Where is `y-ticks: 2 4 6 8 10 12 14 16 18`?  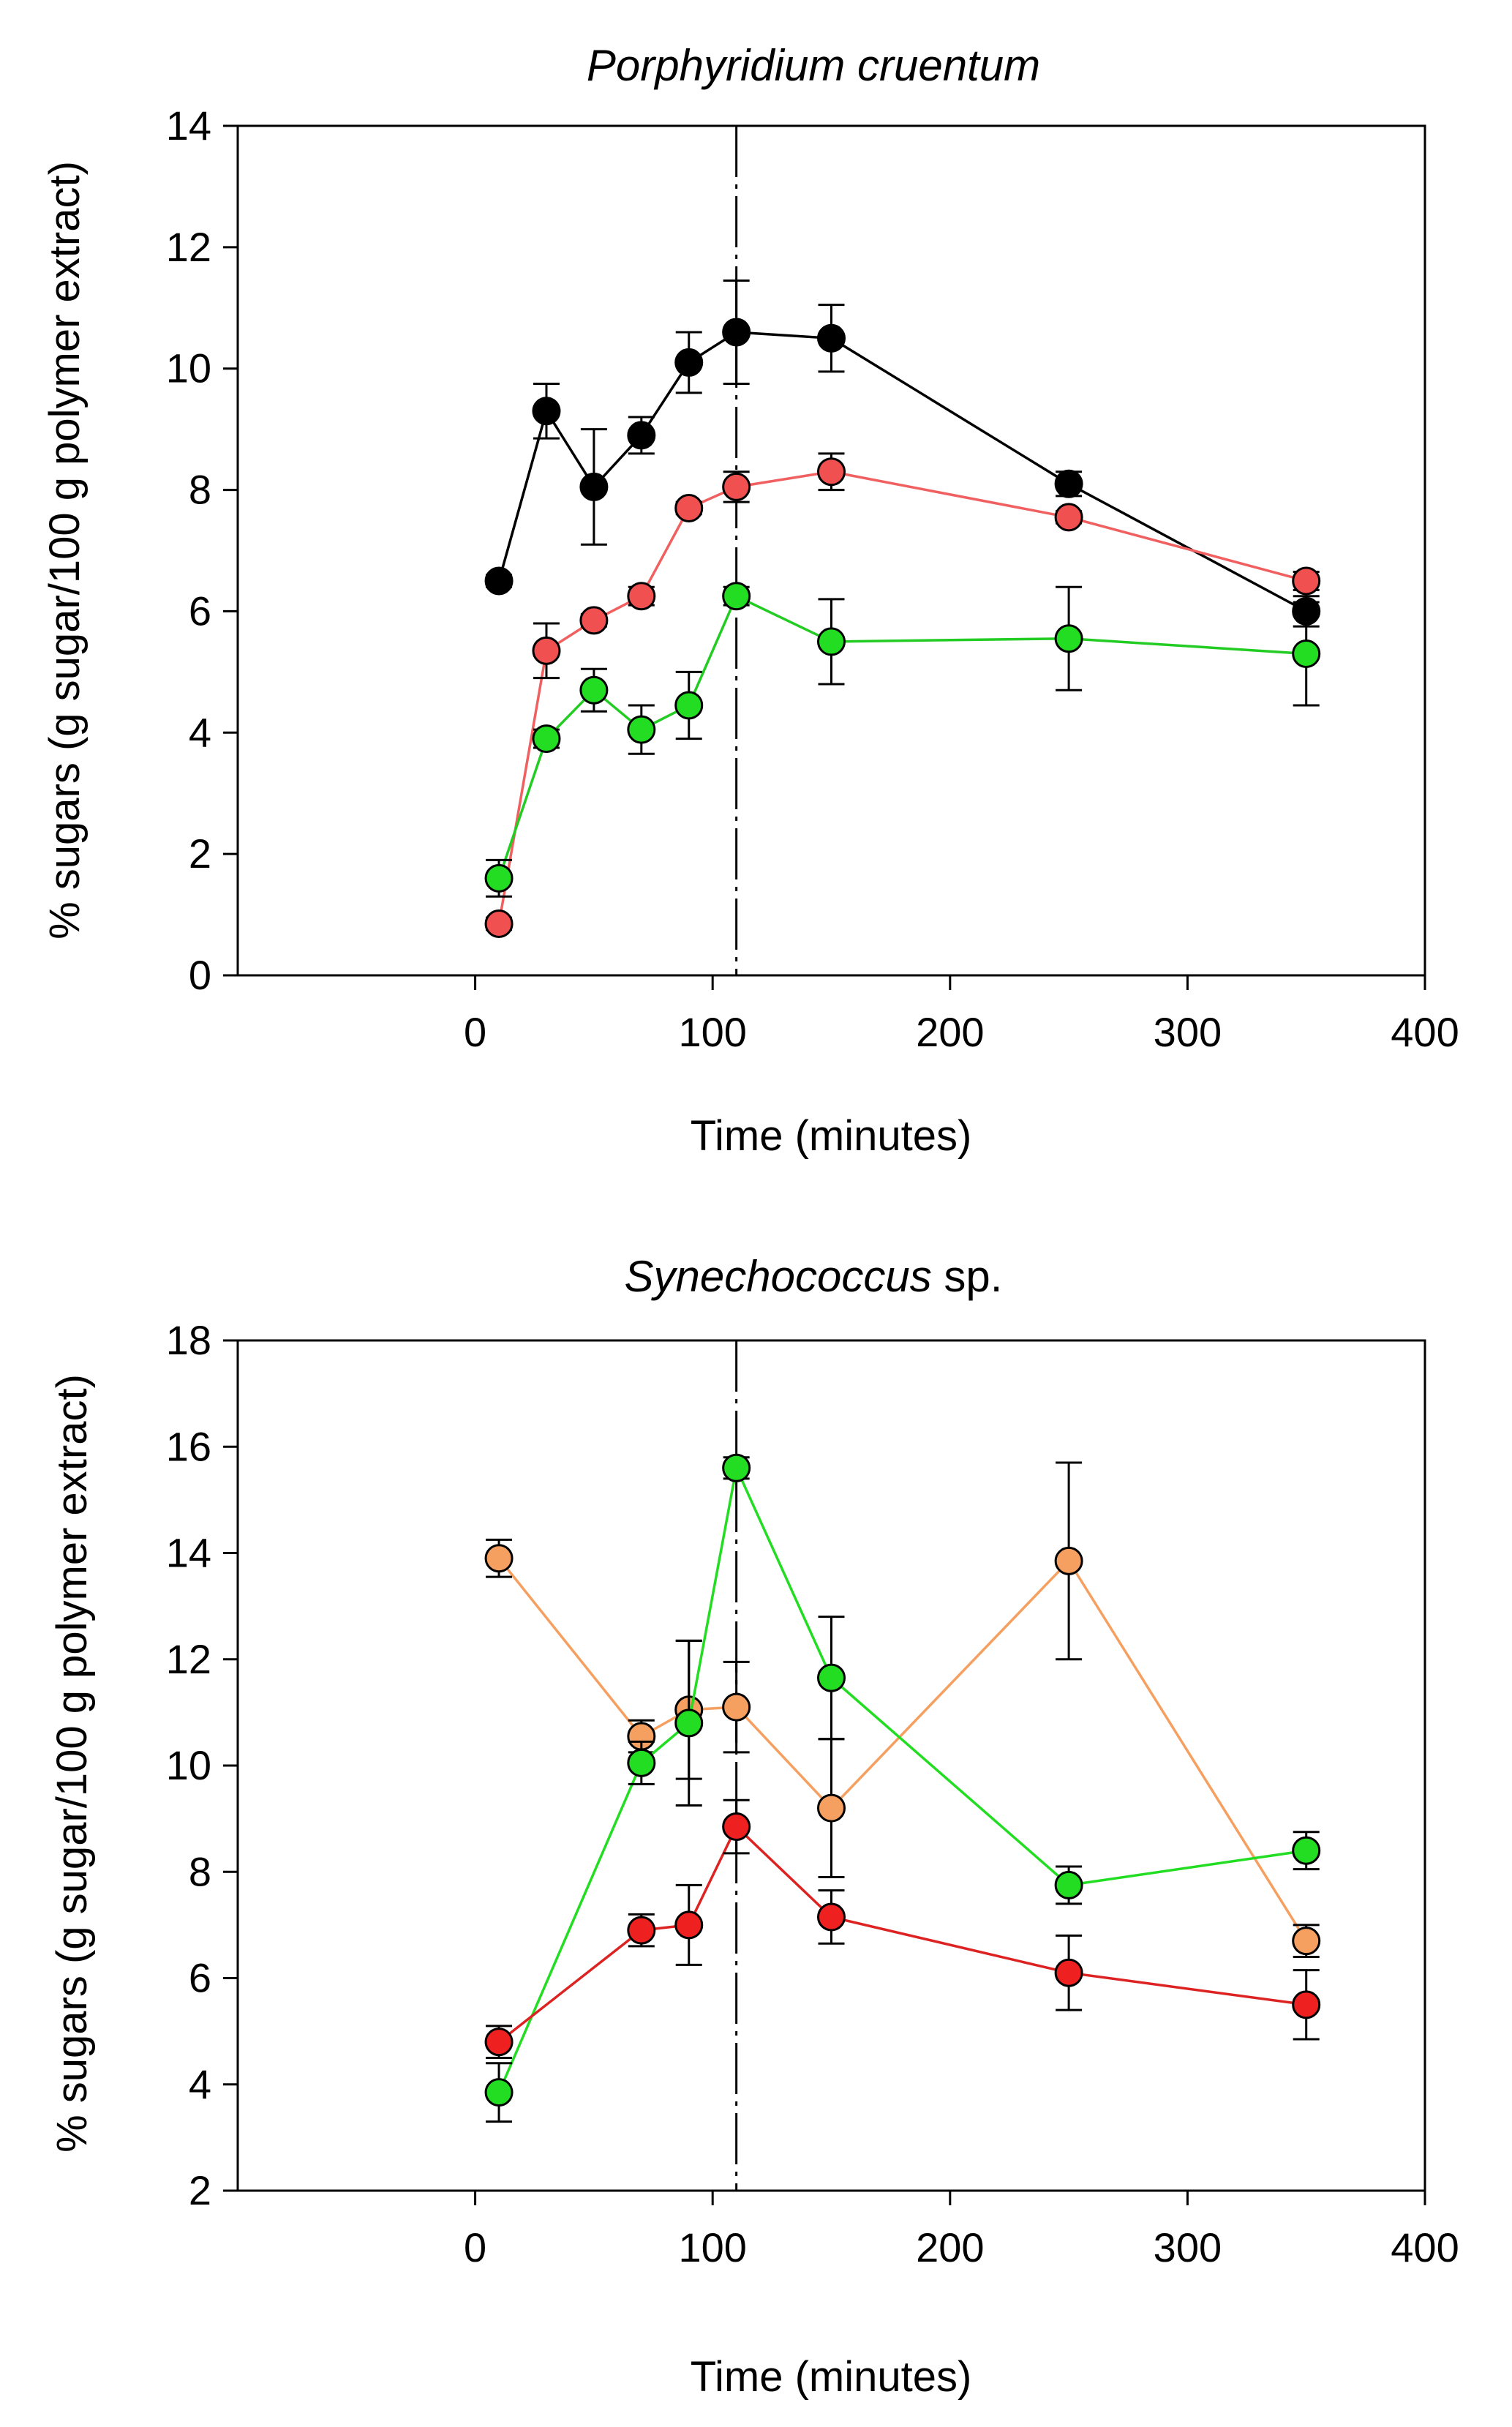
y-ticks: 2 4 6 8 10 12 14 16 18 is located at coordinates (202, 1765).